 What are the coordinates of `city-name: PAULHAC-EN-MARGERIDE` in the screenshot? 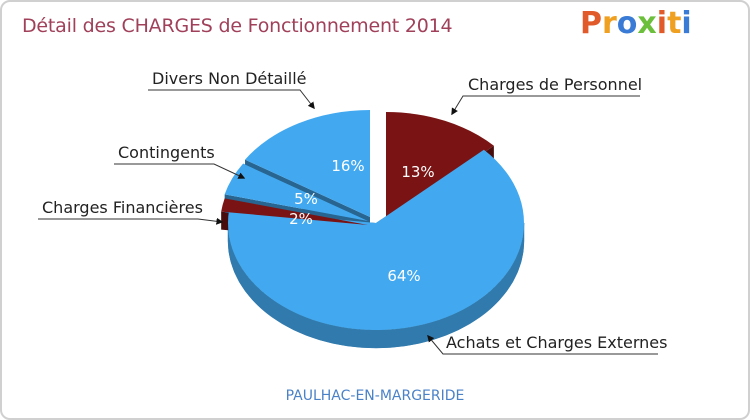 It's located at (375, 396).